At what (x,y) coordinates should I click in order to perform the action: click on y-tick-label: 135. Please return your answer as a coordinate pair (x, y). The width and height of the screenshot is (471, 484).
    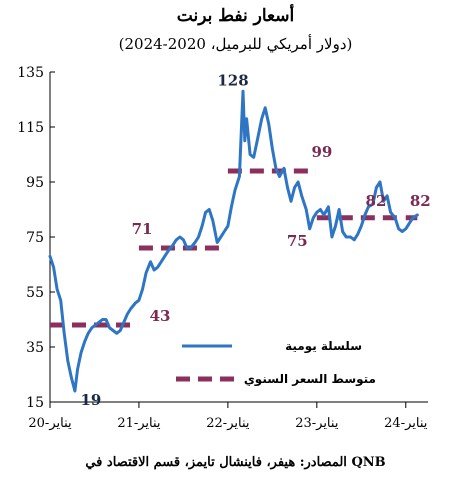
    Looking at the image, I should click on (30, 73).